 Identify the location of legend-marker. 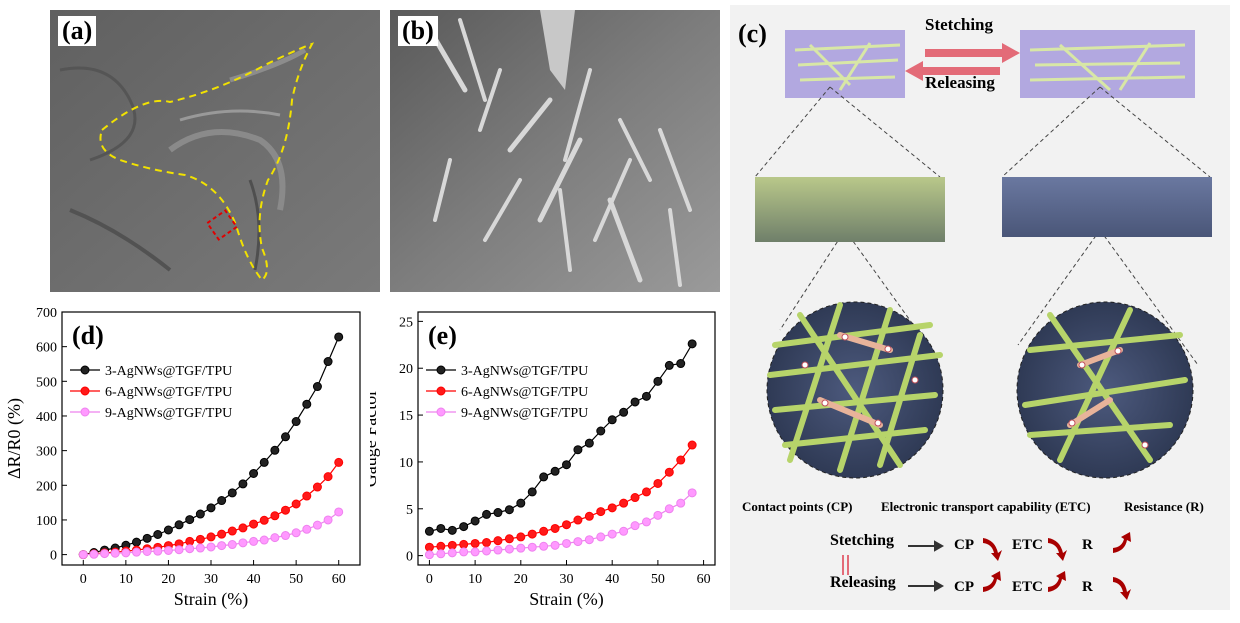
(441, 370).